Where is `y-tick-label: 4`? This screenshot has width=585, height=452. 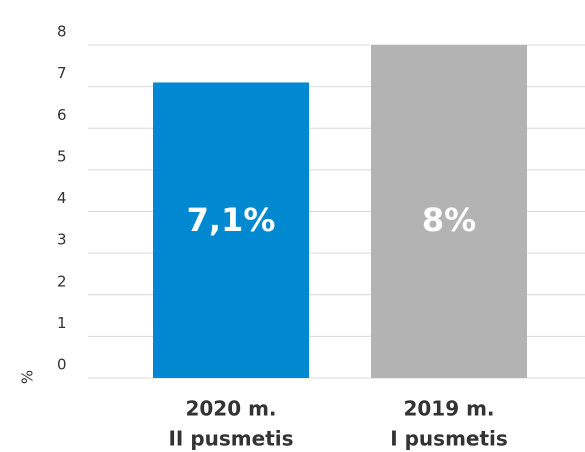
y-tick-label: 4 is located at coordinates (62, 198).